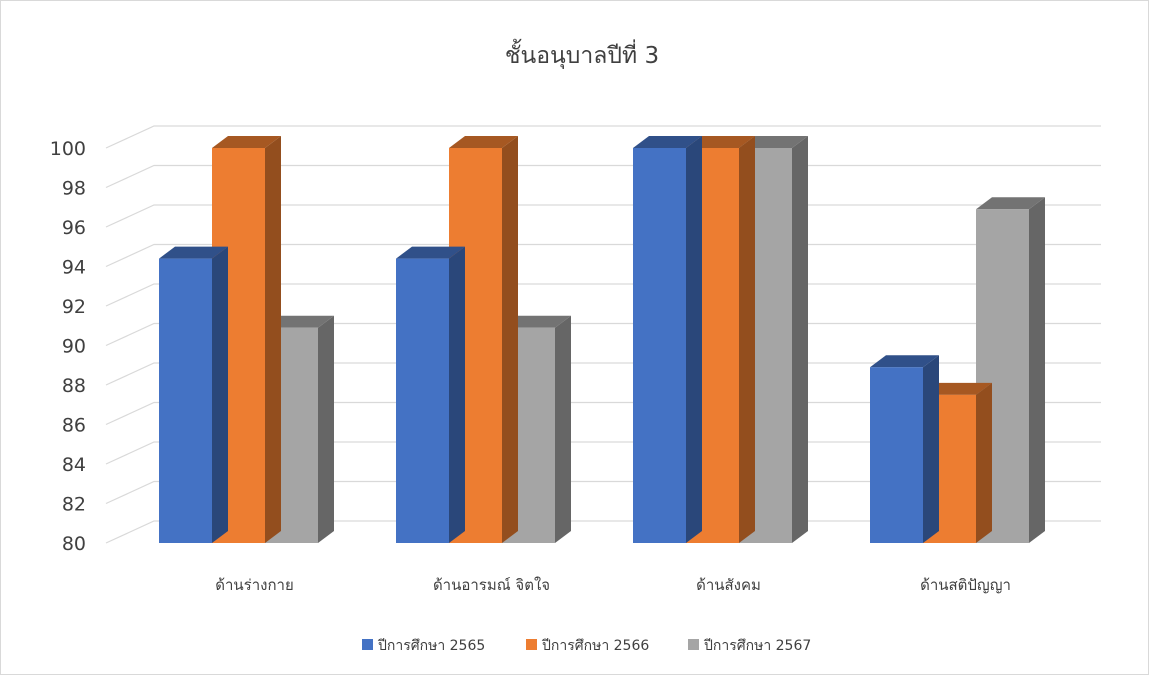 Image resolution: width=1149 pixels, height=676 pixels. What do you see at coordinates (74, 347) in the screenshot?
I see `y-tick-label: 90` at bounding box center [74, 347].